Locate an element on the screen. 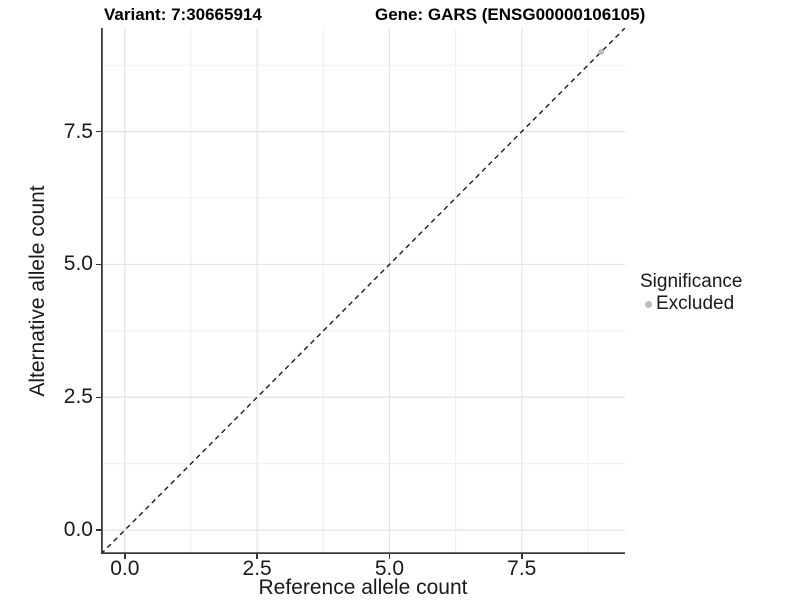 Image resolution: width=800 pixels, height=600 pixels. y-tick-label: 5.0 is located at coordinates (78, 264).